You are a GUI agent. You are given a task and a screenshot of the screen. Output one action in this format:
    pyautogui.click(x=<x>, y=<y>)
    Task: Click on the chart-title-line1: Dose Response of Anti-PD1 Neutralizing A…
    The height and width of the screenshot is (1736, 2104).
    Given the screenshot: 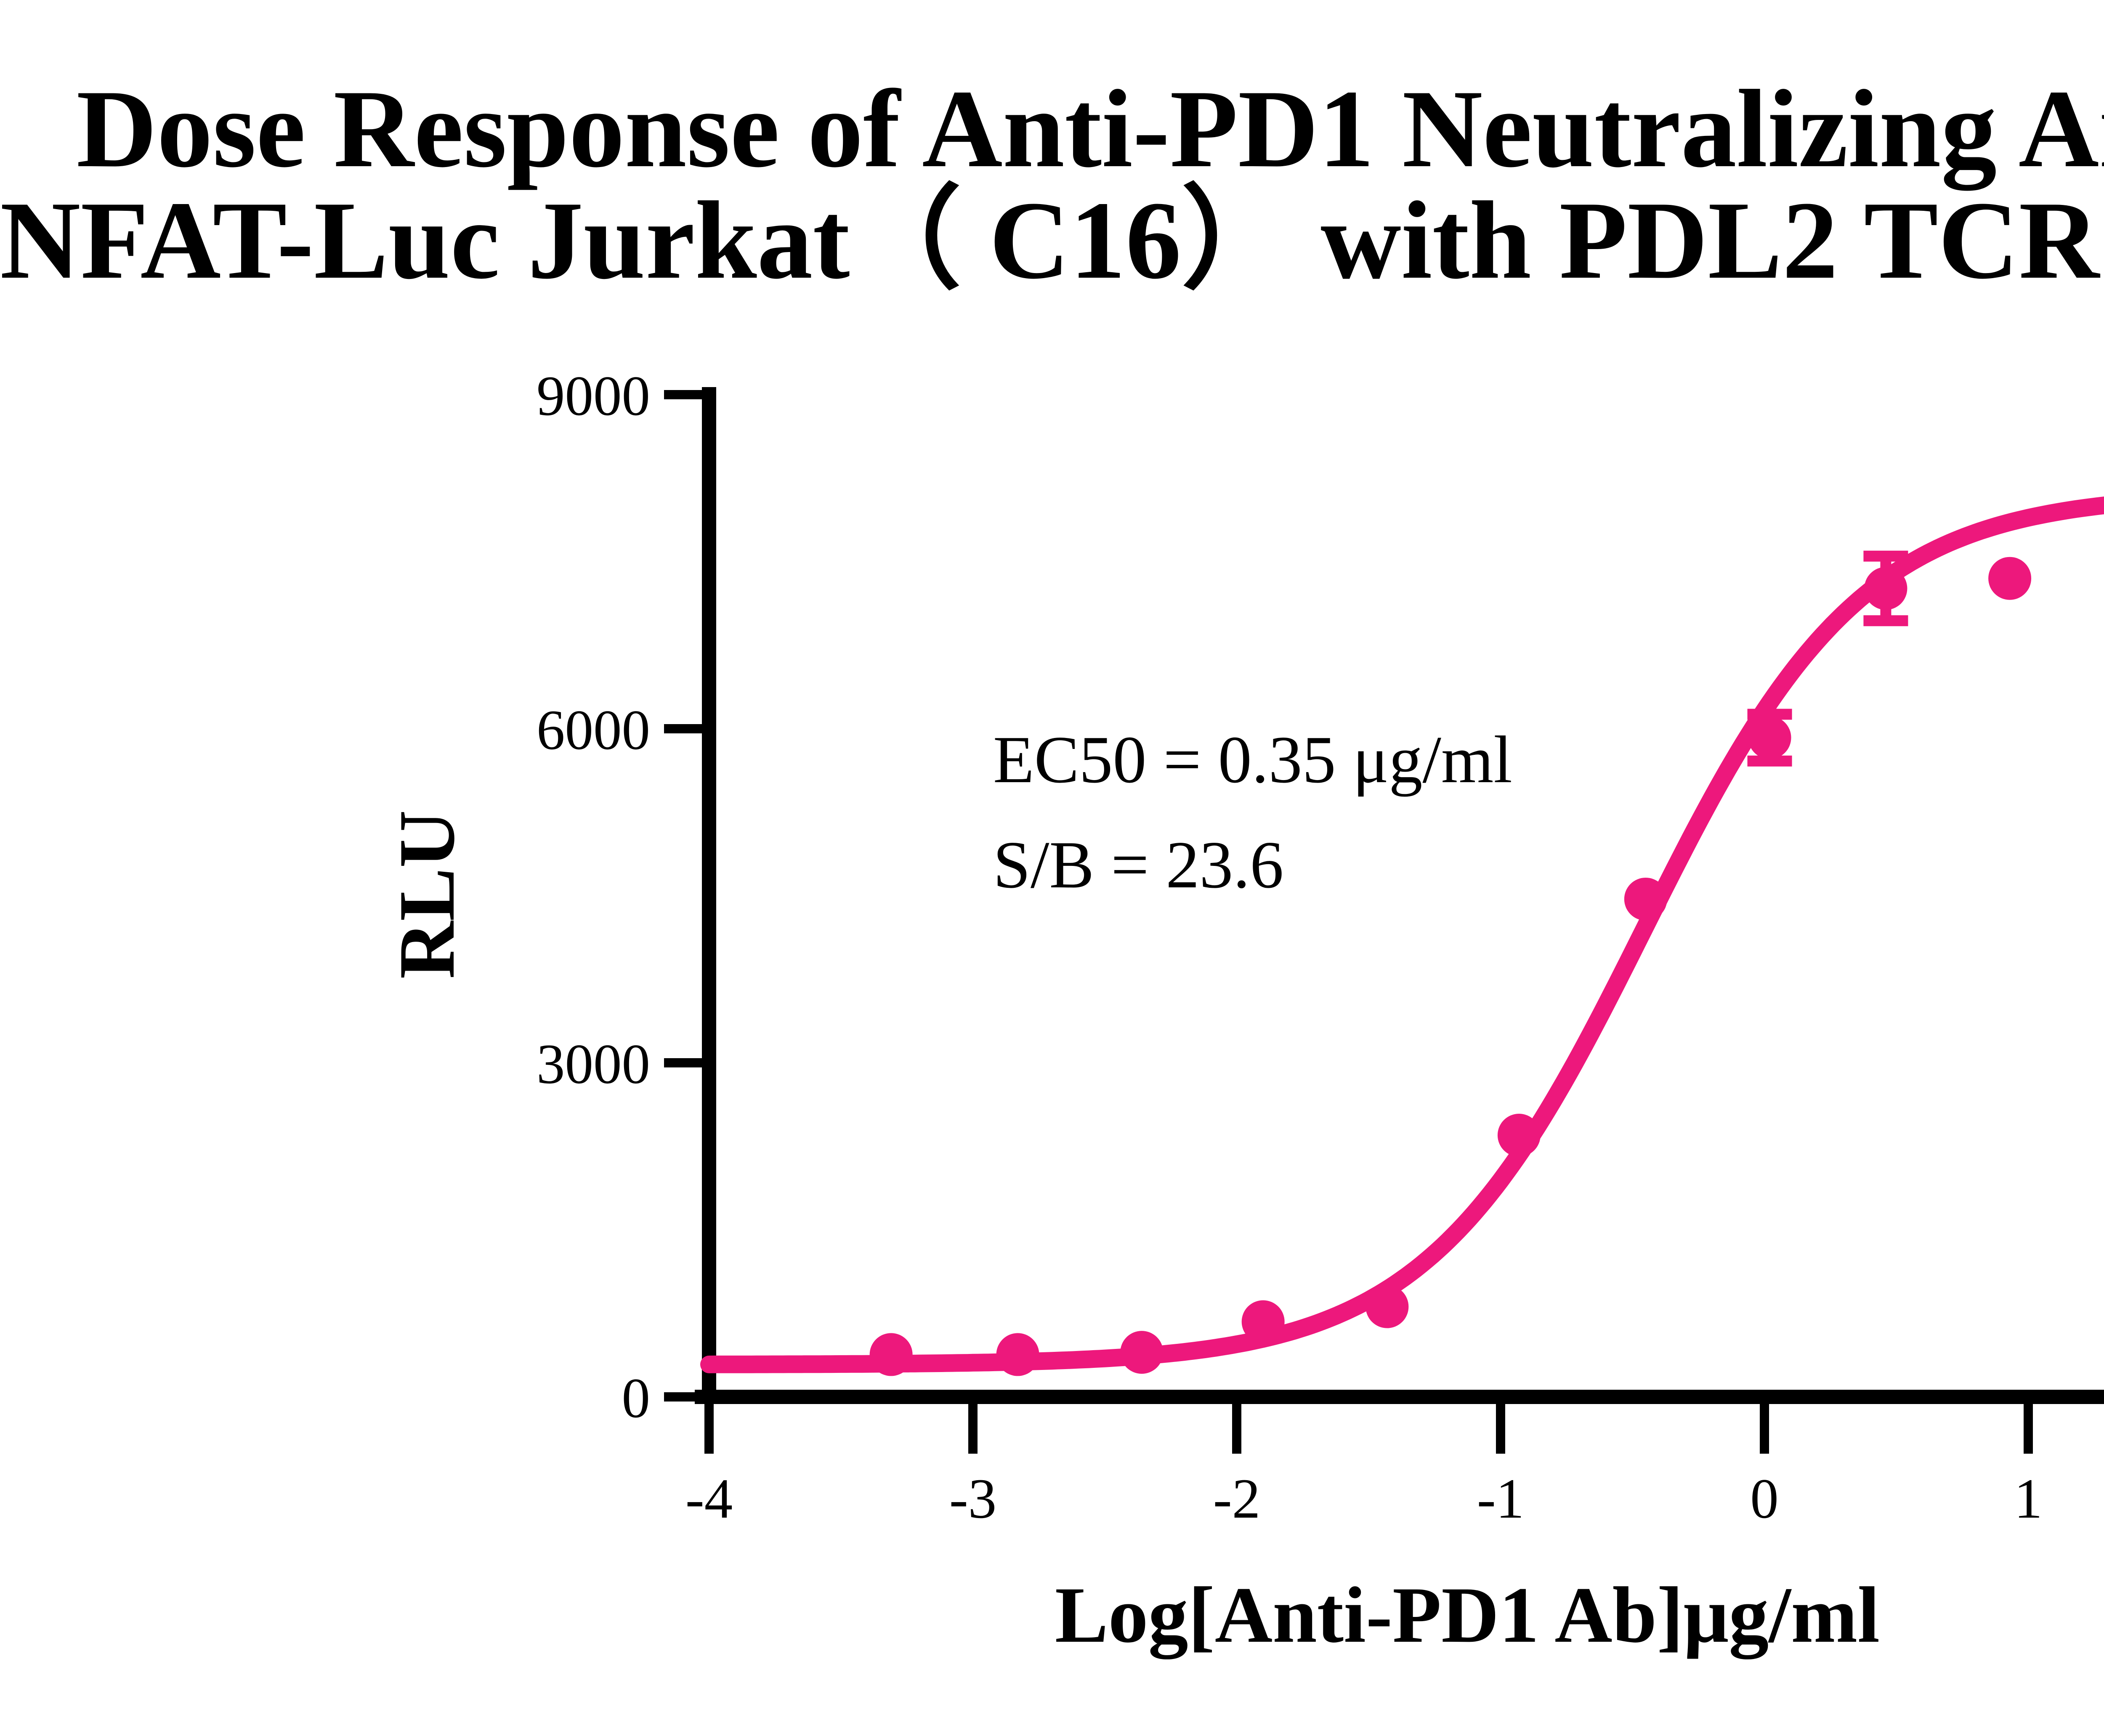 What is the action you would take?
    pyautogui.click(x=1090, y=129)
    